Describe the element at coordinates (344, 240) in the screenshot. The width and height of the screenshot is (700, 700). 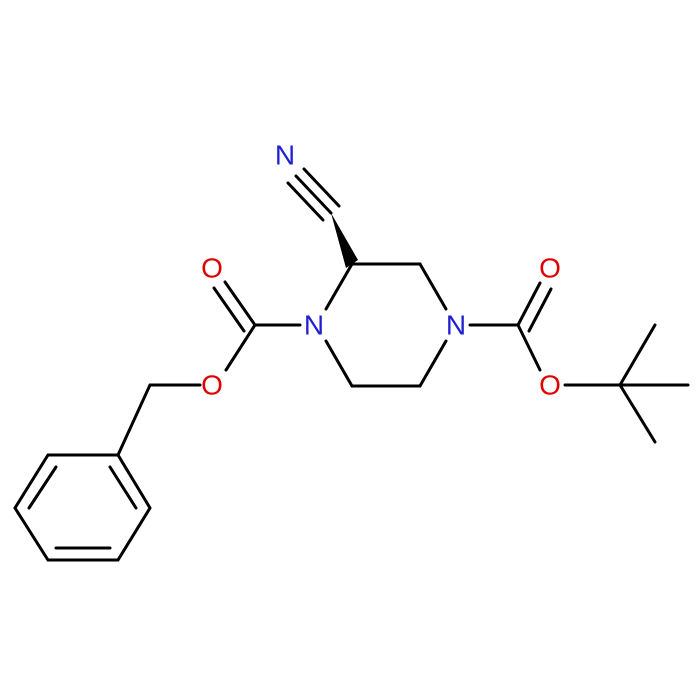
I see `wedge-bond` at that location.